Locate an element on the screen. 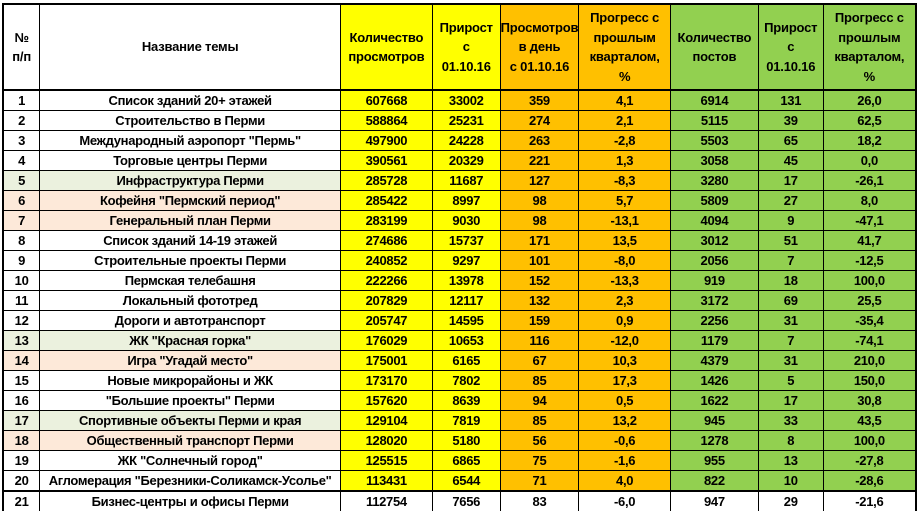 This screenshot has width=917, height=511. views-growth-cell: 15737 is located at coordinates (466, 240).